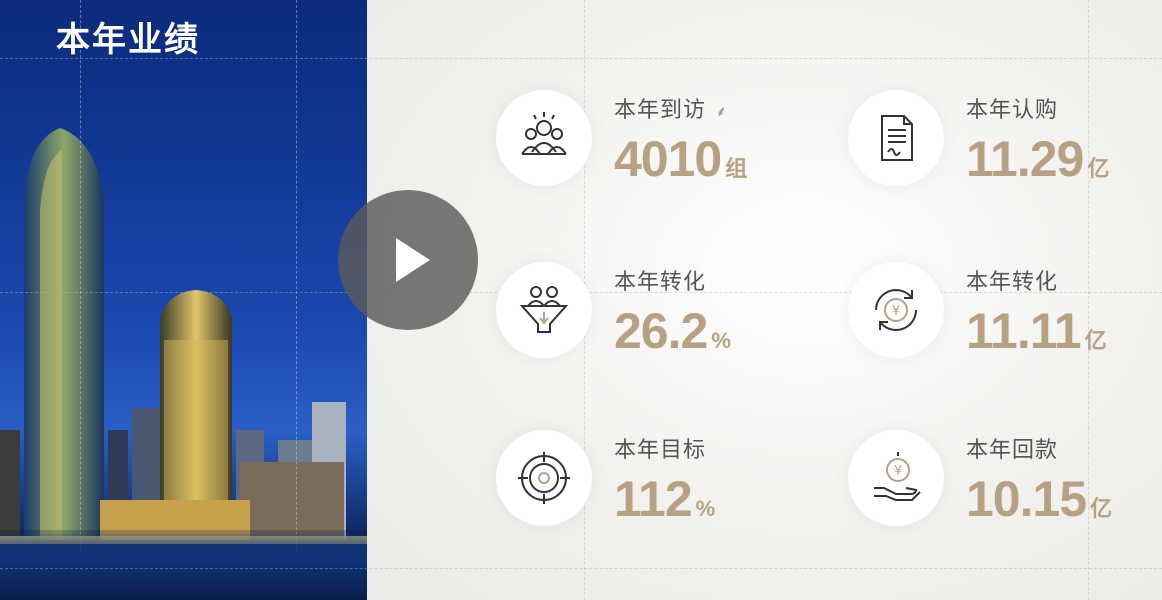 Image resolution: width=1162 pixels, height=600 pixels. I want to click on stat-annual-target: 本年目标 112%, so click(656, 485).